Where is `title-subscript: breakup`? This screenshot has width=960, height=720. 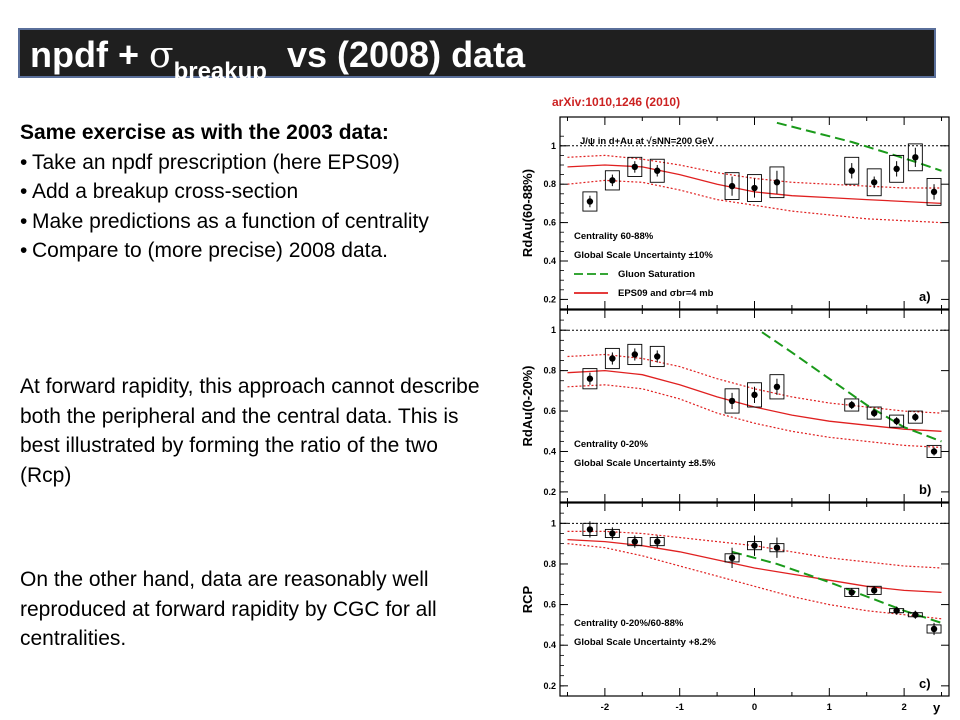 title-subscript: breakup is located at coordinates (220, 71).